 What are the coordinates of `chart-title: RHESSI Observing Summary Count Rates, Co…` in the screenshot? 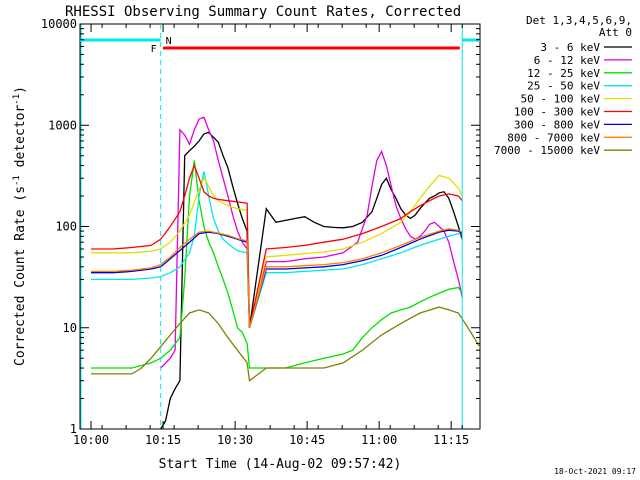 It's located at (263, 12).